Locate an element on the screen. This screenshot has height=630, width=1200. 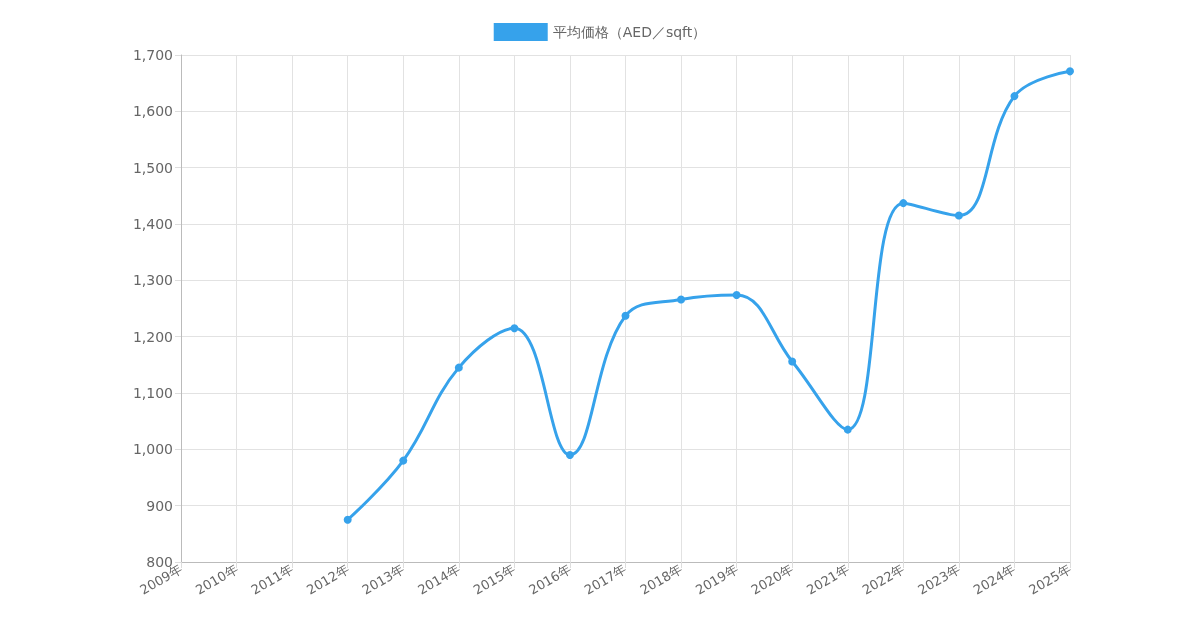
y-tick-label: 1,700 is located at coordinates (152, 55).